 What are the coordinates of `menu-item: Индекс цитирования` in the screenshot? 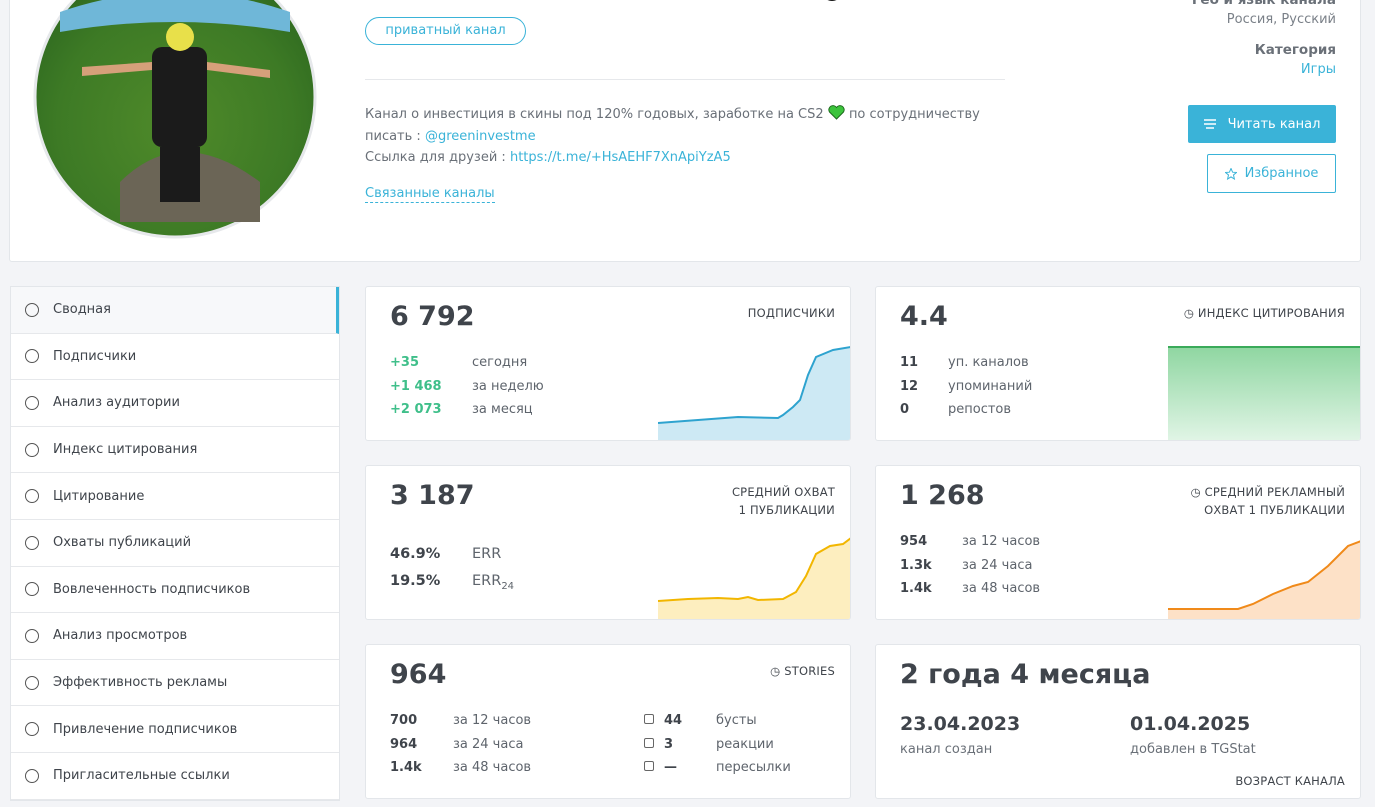 It's located at (175, 450).